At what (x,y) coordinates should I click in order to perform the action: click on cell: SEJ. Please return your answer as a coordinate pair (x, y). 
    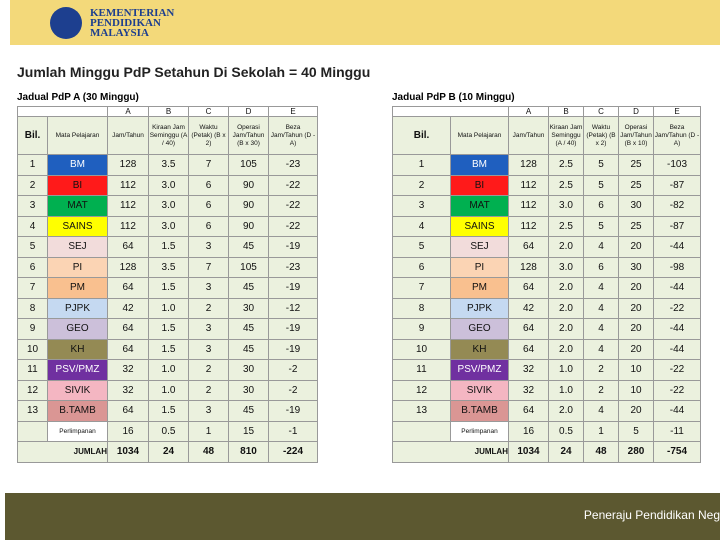
    Looking at the image, I should click on (77, 247).